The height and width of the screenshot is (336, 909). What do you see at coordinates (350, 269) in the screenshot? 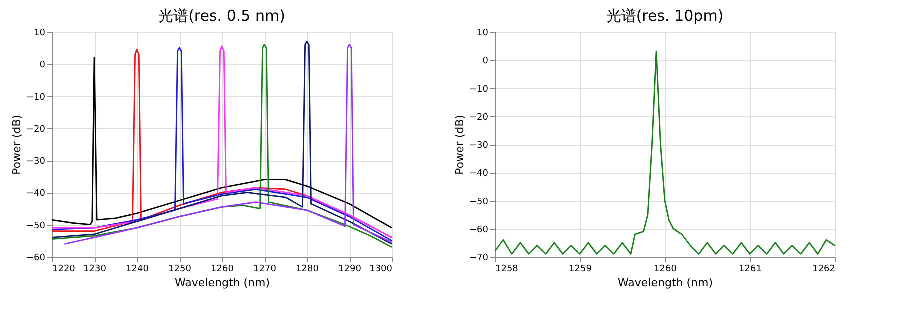
I see `x-tick-label: 1290` at bounding box center [350, 269].